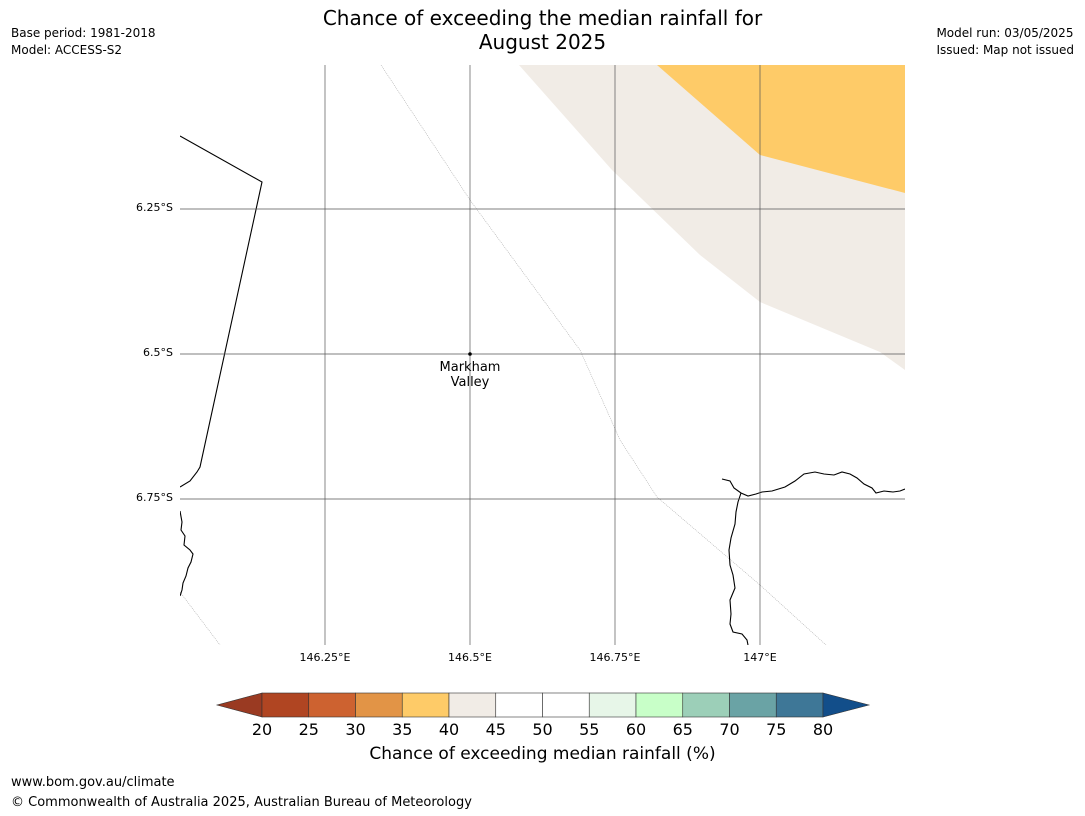 The height and width of the screenshot is (816, 1085). I want to click on colorbar-tick-label: 20, so click(262, 729).